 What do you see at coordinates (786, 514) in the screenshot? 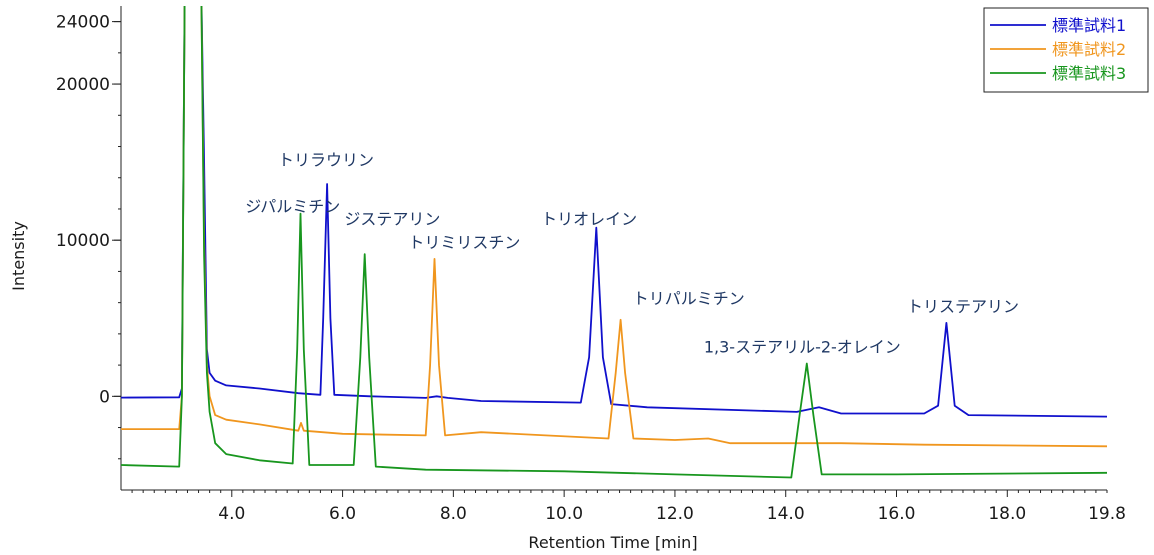
I see `x-tick-label: 14.0` at bounding box center [786, 514].